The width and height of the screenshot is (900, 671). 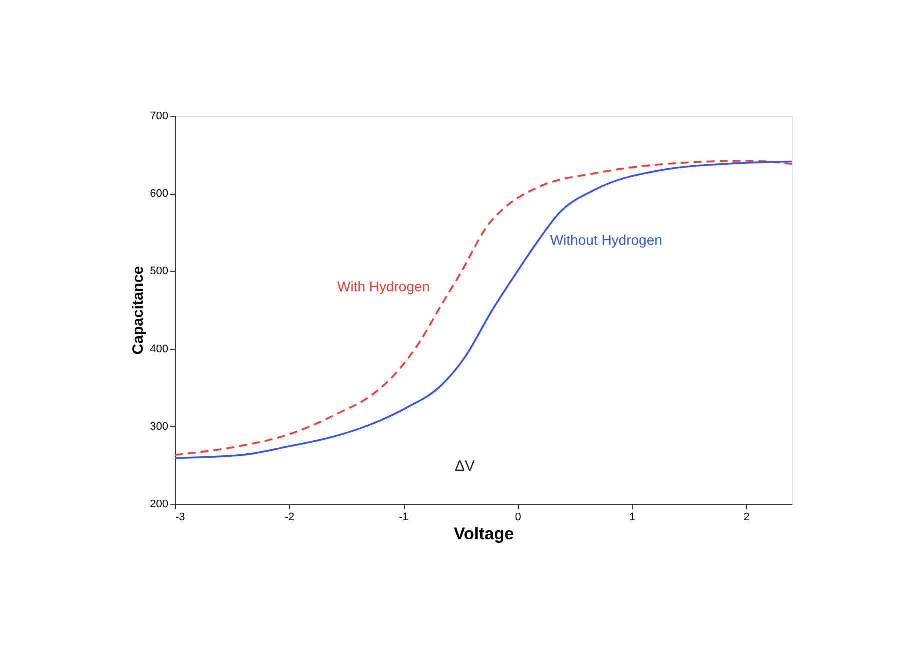 I want to click on series-label: Without Hydrogen, so click(x=606, y=240).